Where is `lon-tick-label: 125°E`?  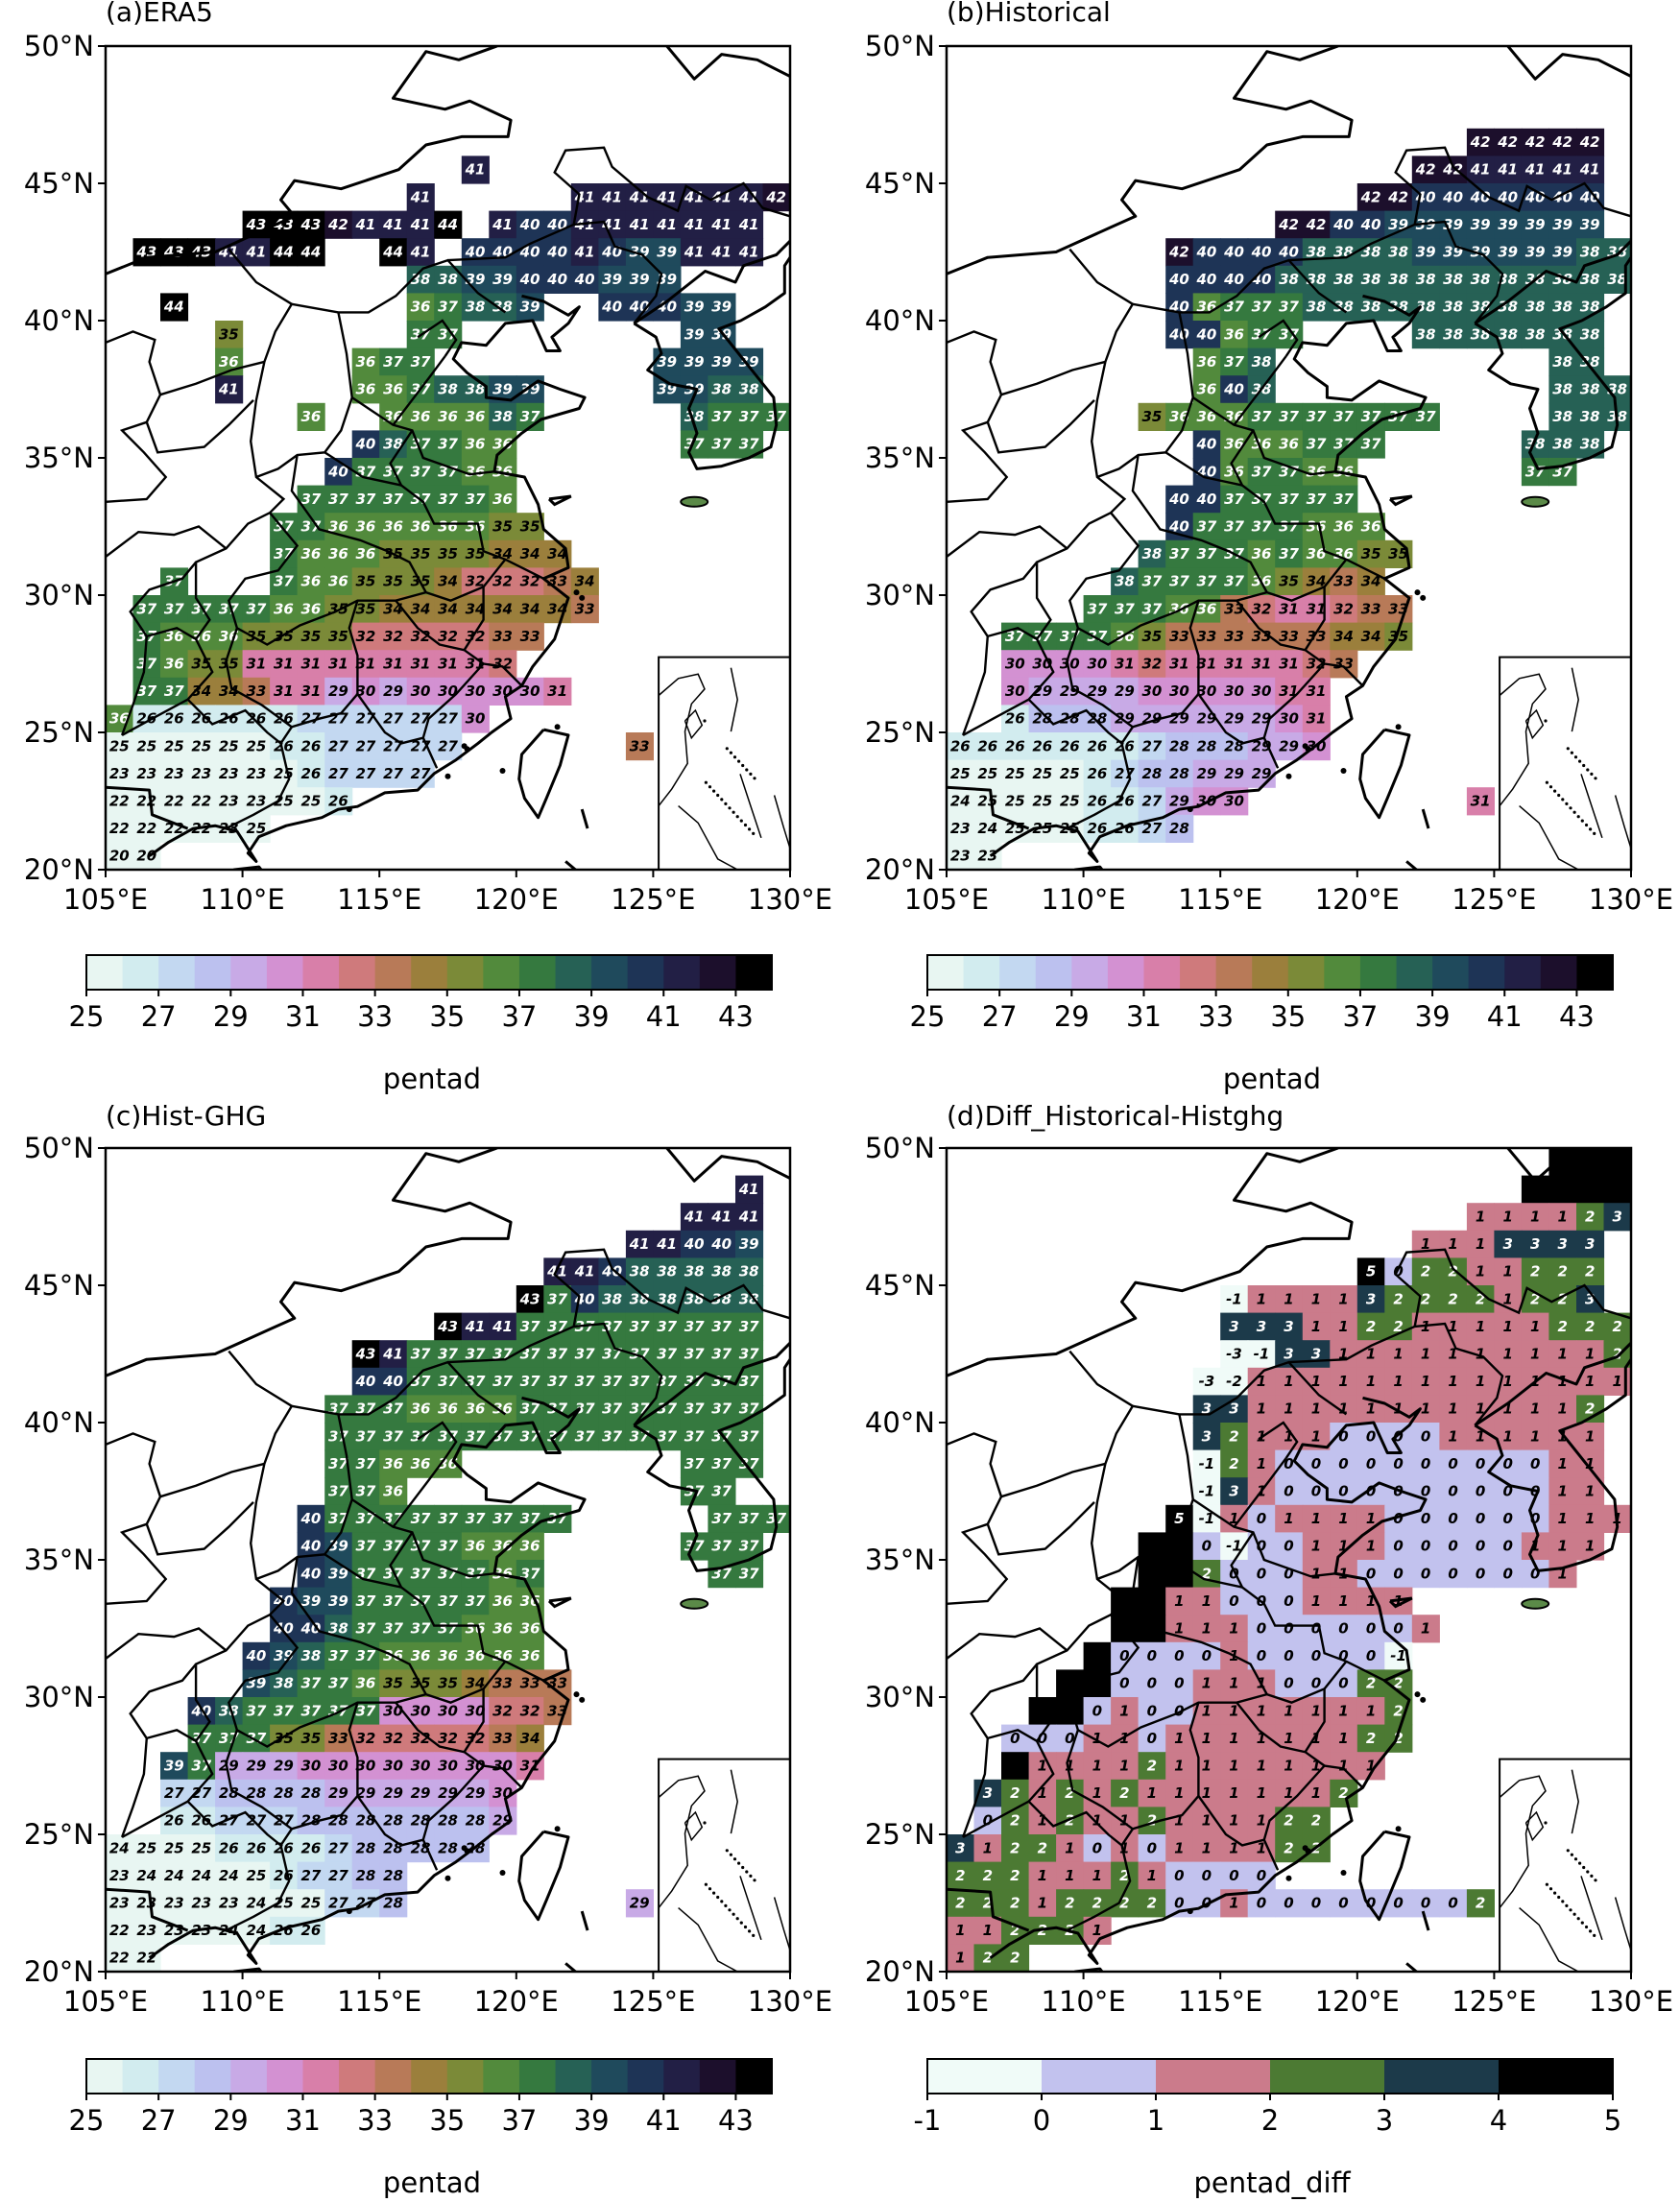
lon-tick-label: 125°E is located at coordinates (653, 899).